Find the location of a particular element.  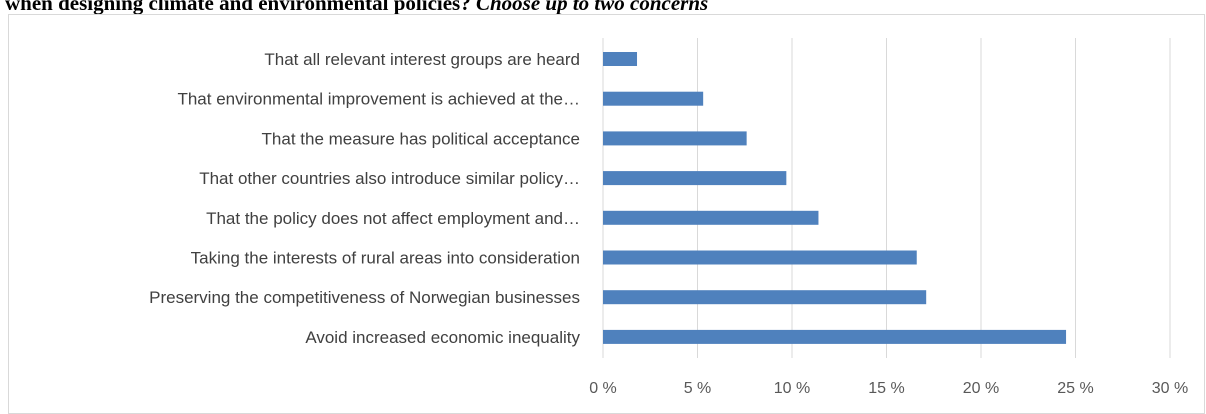

x-tick-label: 30 % is located at coordinates (1170, 388).